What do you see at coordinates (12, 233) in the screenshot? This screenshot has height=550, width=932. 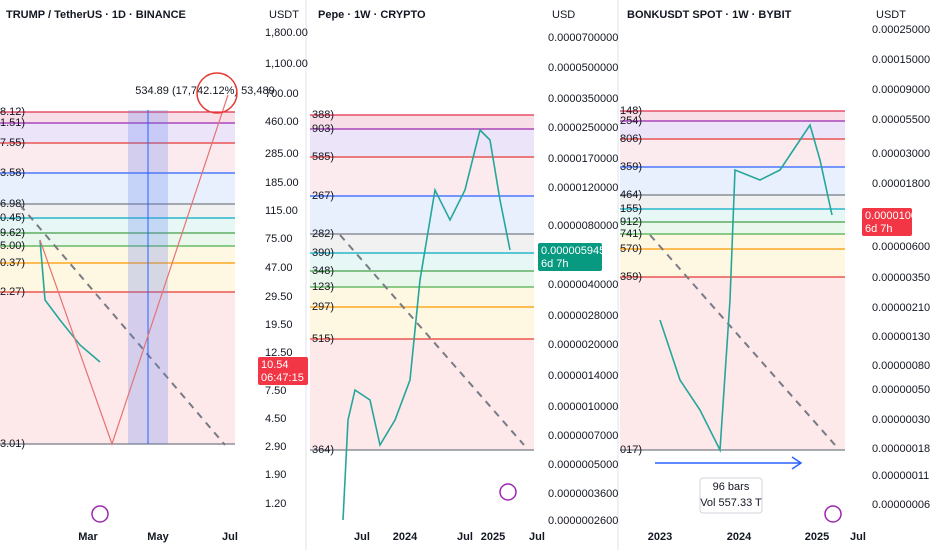 I see `fib-label: 9.62)` at bounding box center [12, 233].